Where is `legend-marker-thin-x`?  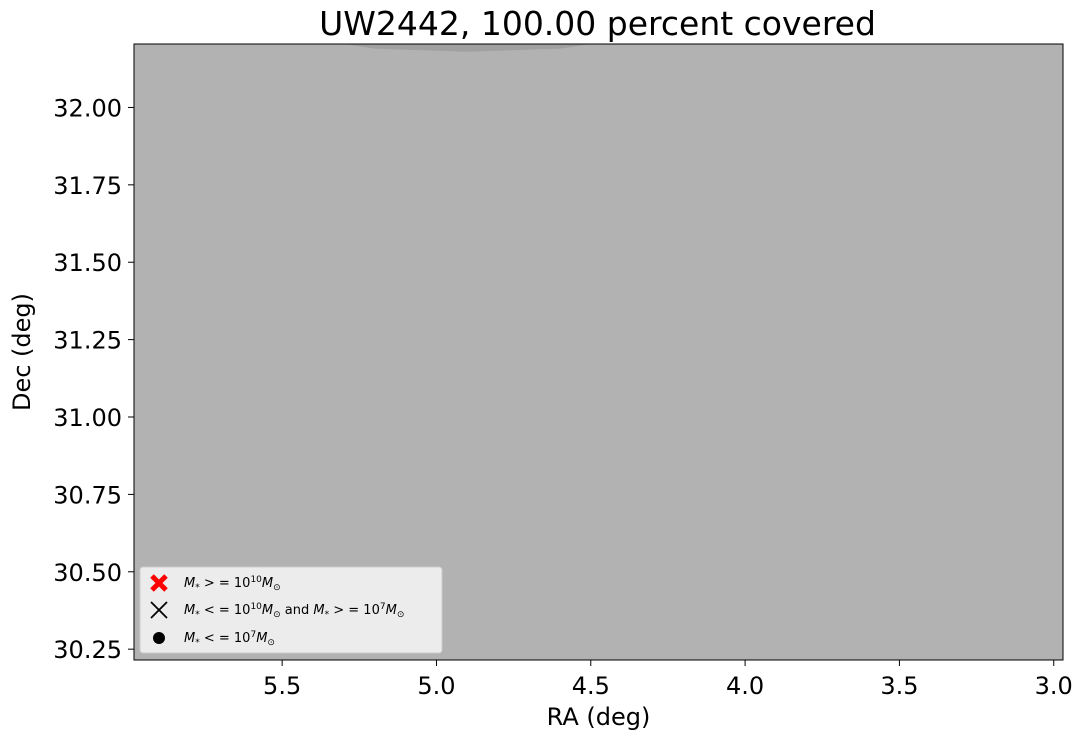 legend-marker-thin-x is located at coordinates (159, 610).